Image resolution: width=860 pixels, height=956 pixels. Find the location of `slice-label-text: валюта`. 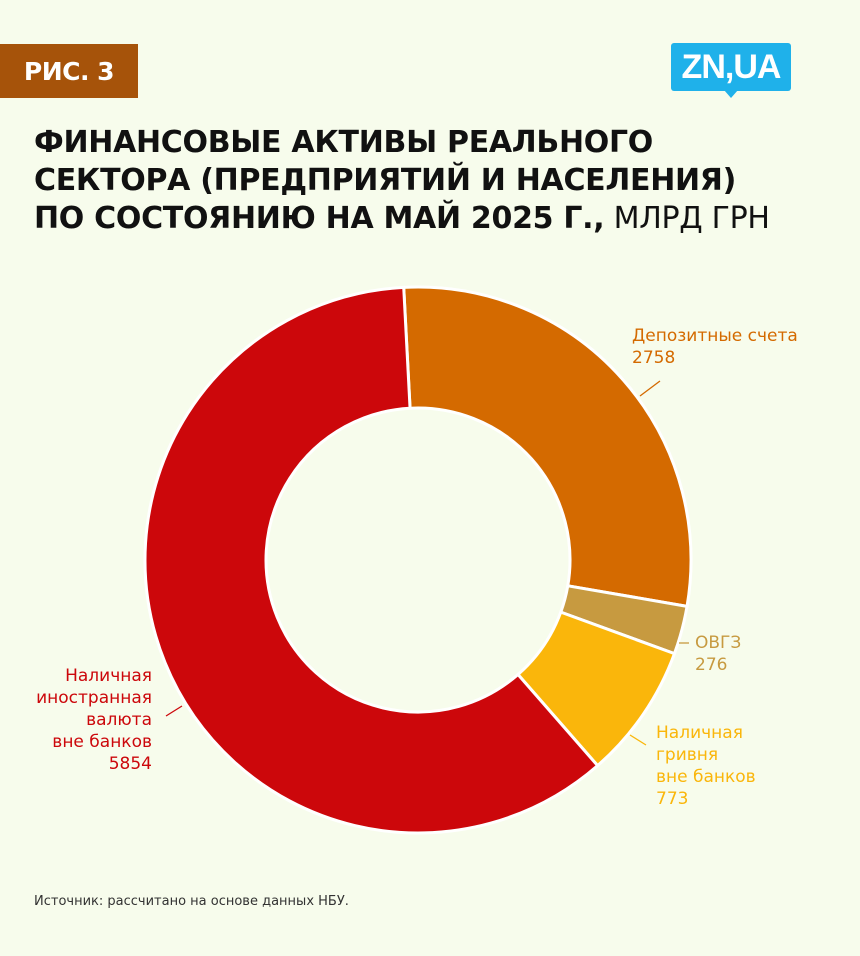

slice-label-text: валюта is located at coordinates (119, 720).